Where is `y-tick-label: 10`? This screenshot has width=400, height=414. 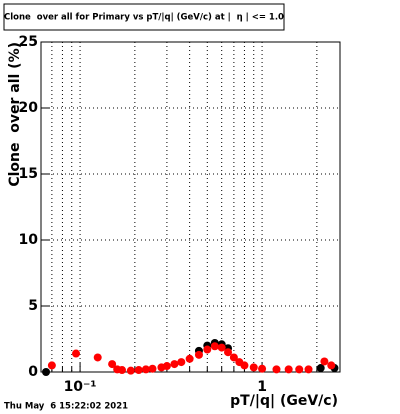 y-tick-label: 10 is located at coordinates (29, 240).